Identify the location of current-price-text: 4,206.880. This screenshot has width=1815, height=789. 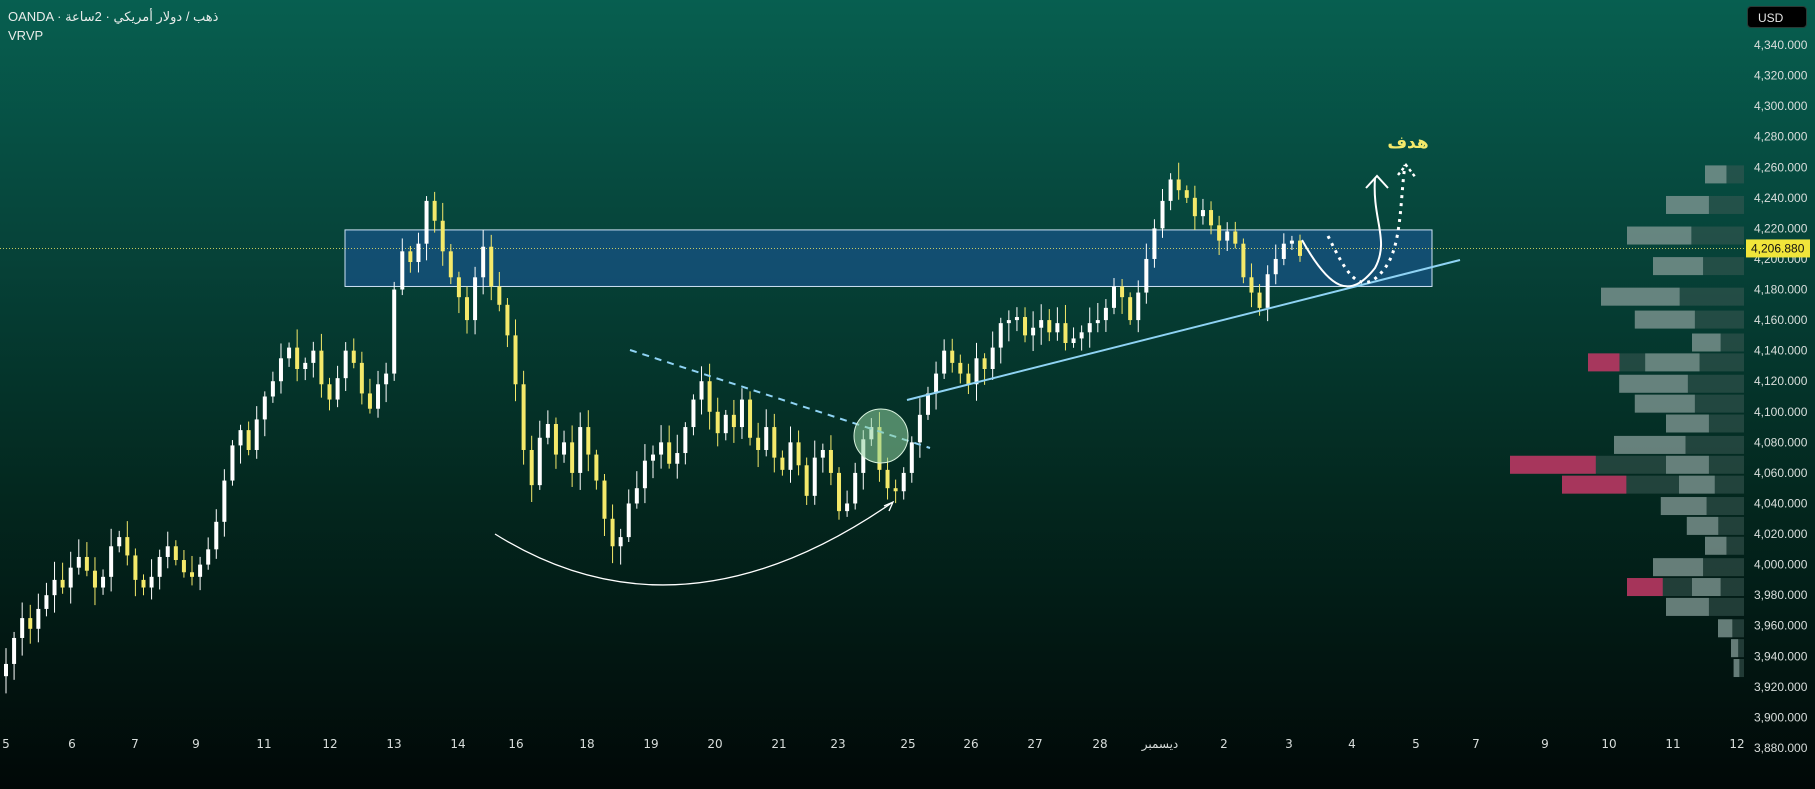
(1778, 248).